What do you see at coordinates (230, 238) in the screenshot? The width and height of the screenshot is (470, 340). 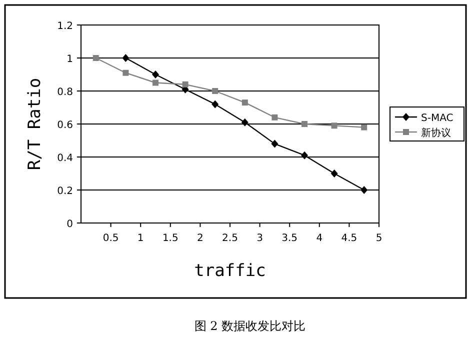 I see `x-tick-label: 2.5` at bounding box center [230, 238].